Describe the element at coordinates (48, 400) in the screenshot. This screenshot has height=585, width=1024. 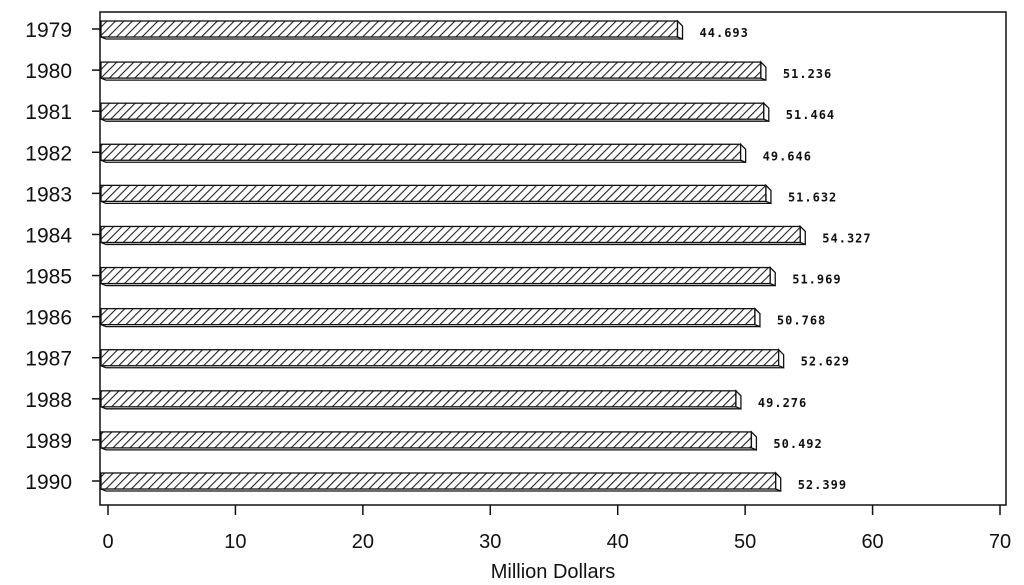
I see `category-label: 1988` at that location.